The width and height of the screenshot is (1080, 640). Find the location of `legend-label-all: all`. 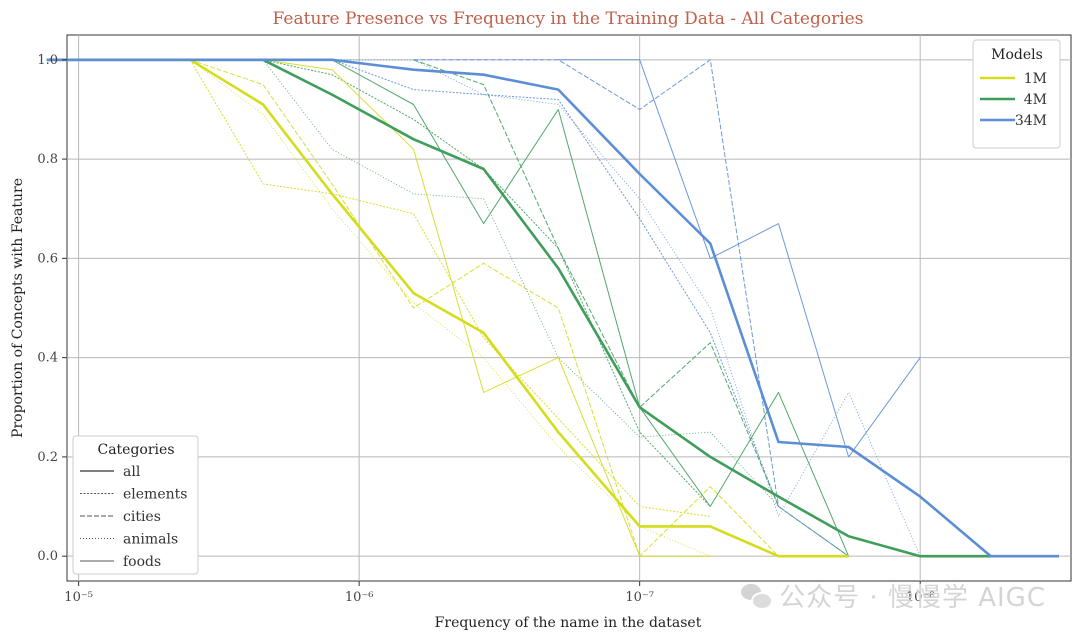

legend-label-all: all is located at coordinates (132, 472).